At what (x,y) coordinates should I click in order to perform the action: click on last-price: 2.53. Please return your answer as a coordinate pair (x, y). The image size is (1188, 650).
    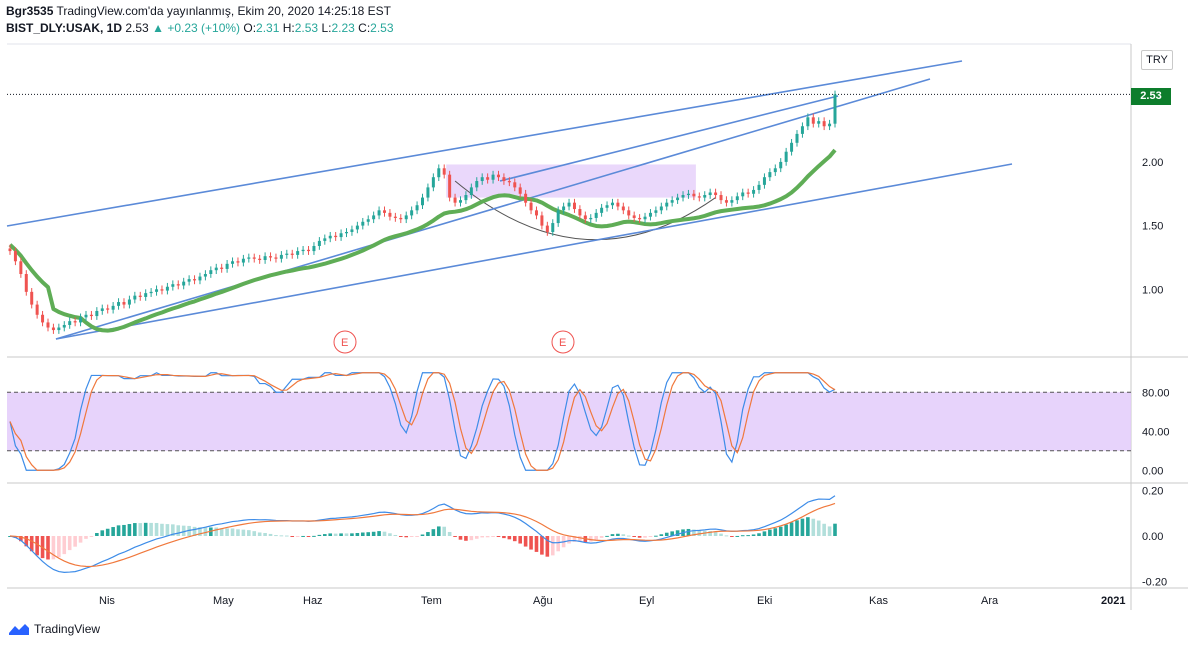
    Looking at the image, I should click on (137, 28).